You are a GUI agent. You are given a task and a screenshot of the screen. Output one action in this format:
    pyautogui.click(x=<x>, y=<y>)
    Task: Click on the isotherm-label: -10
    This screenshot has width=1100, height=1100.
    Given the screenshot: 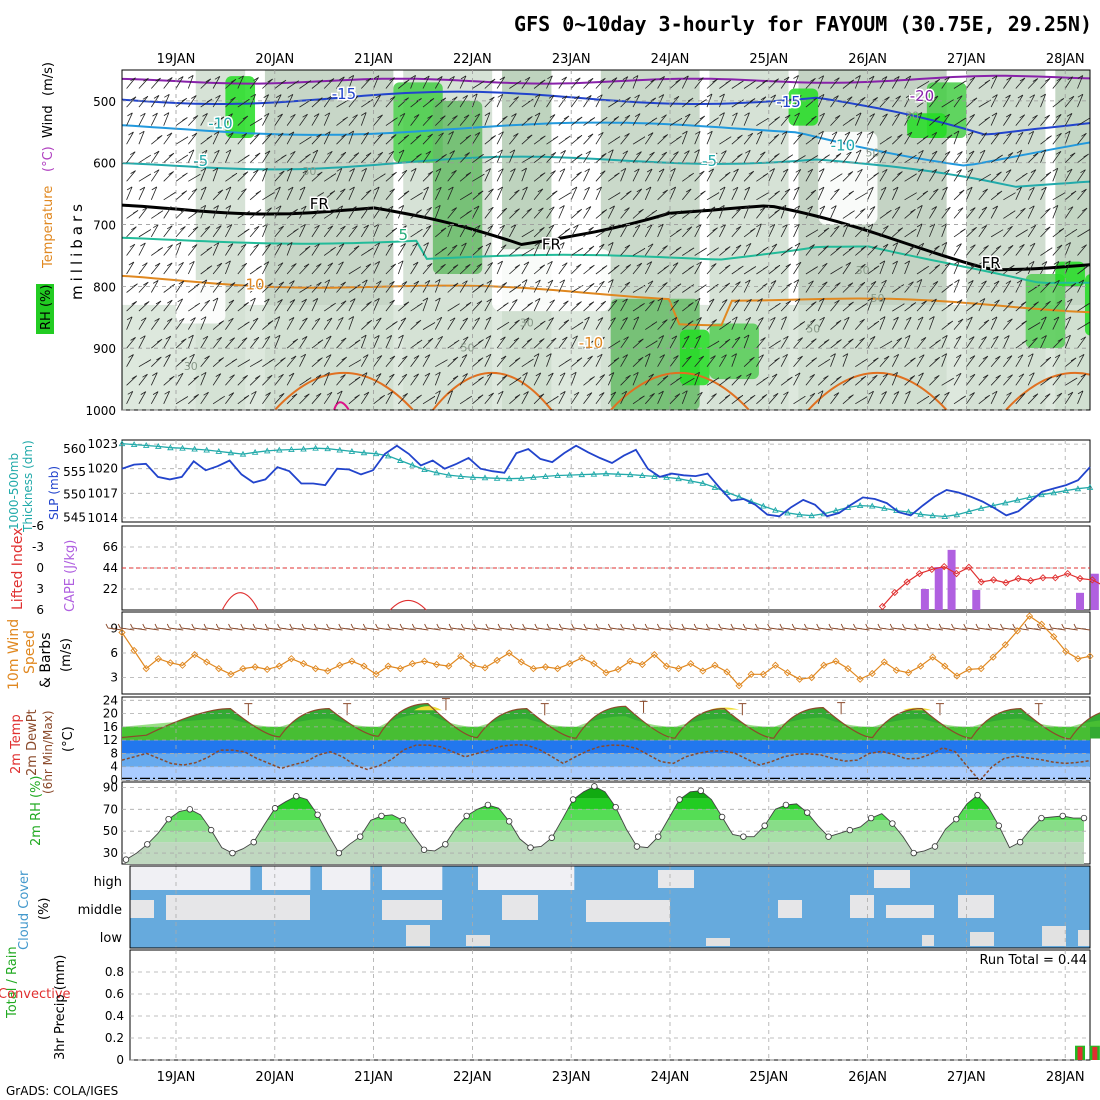 What is the action you would take?
    pyautogui.click(x=220, y=124)
    